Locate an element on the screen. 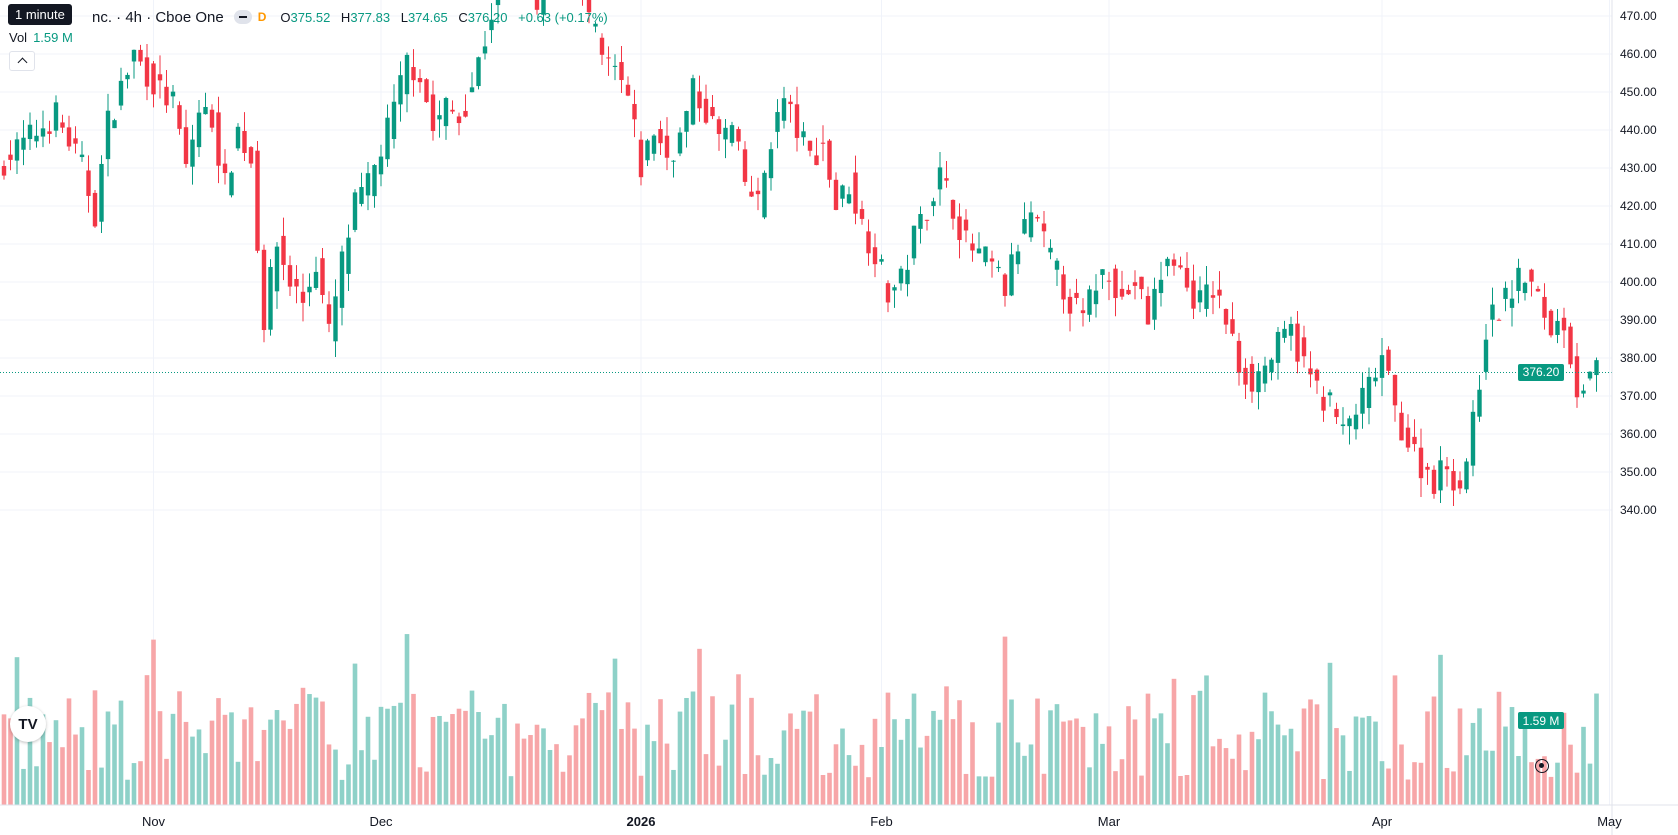  time-axis: Nov Dec 2026 Feb Mar Apr May is located at coordinates (839, 816).